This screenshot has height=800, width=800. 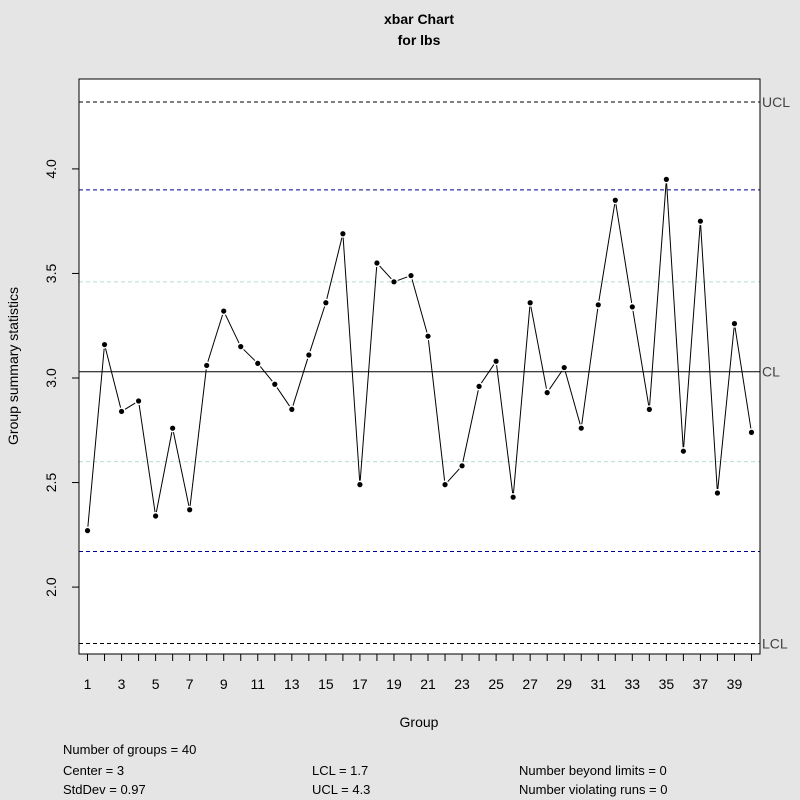 I want to click on x-tick-label: 5, so click(x=156, y=684).